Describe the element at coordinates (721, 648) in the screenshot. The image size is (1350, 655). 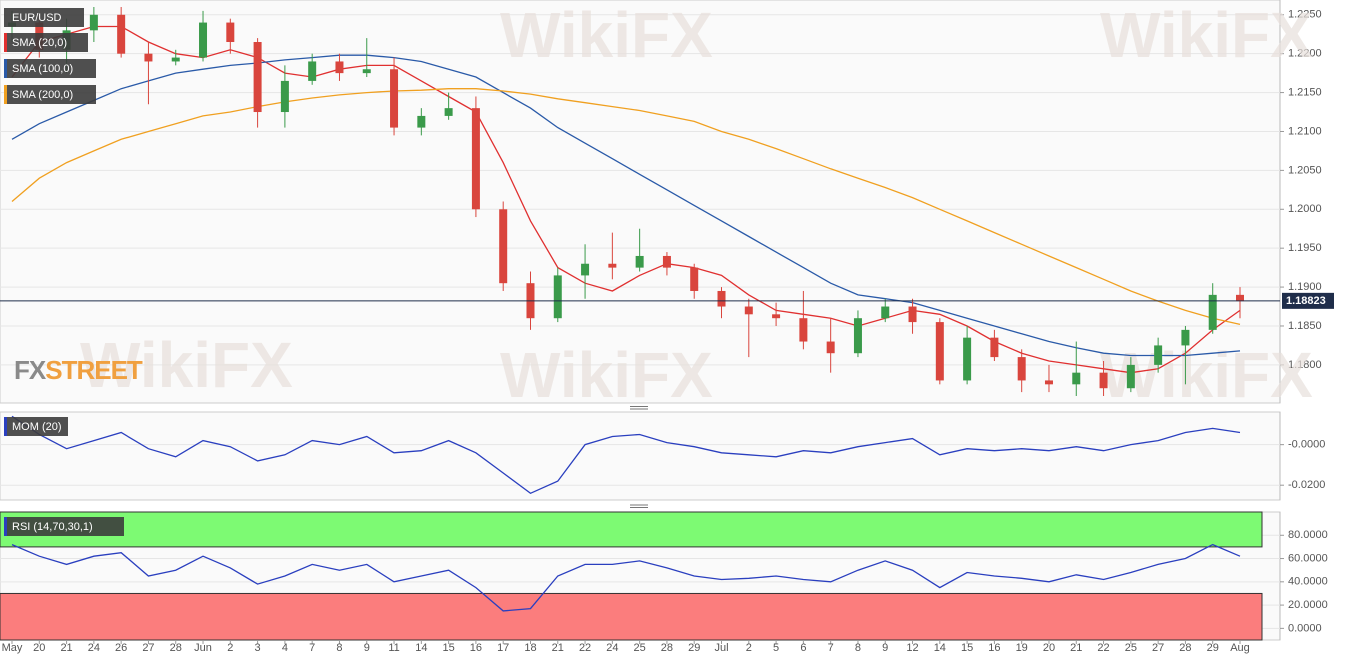
I see `x-tick-label: Jul` at that location.